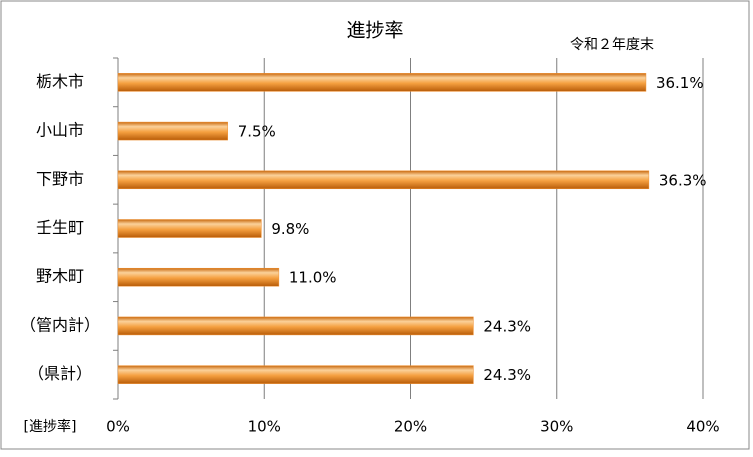 The width and height of the screenshot is (753, 457). I want to click on x-tick-label: 0%, so click(118, 427).